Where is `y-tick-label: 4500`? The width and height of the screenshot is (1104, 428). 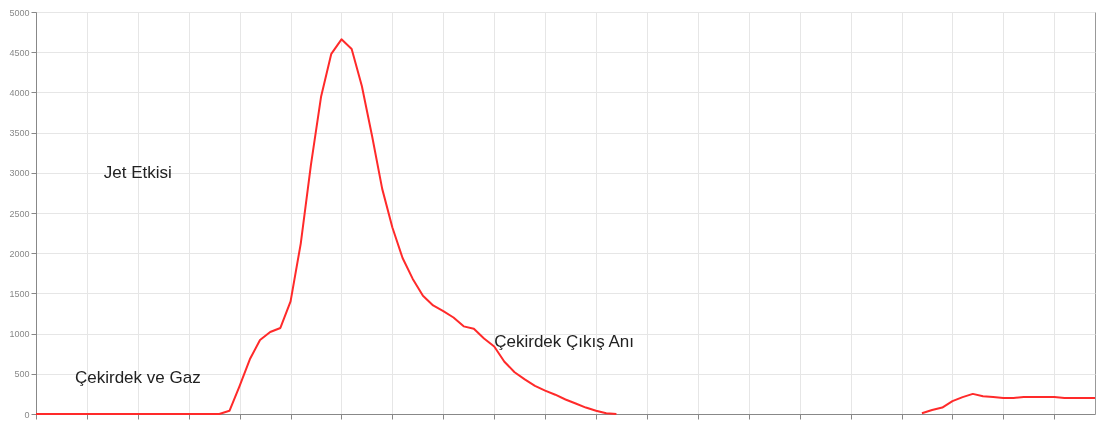
y-tick-label: 4500 is located at coordinates (19, 52).